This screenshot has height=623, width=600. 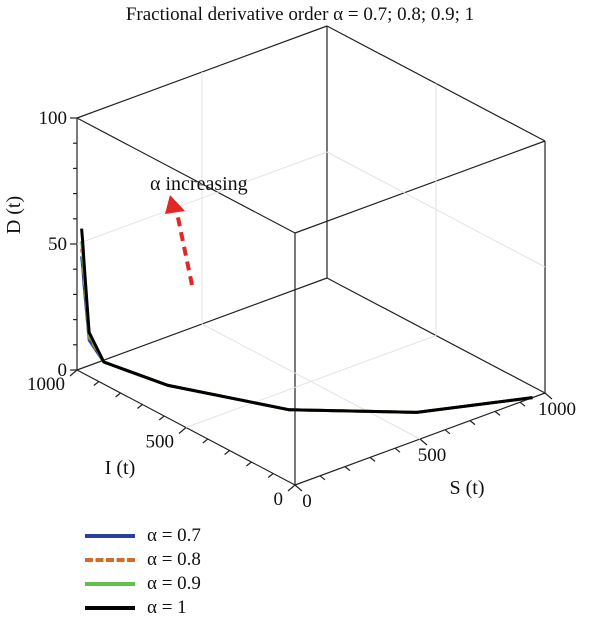 What do you see at coordinates (14, 215) in the screenshot?
I see `z-axis-label: D (t)` at bounding box center [14, 215].